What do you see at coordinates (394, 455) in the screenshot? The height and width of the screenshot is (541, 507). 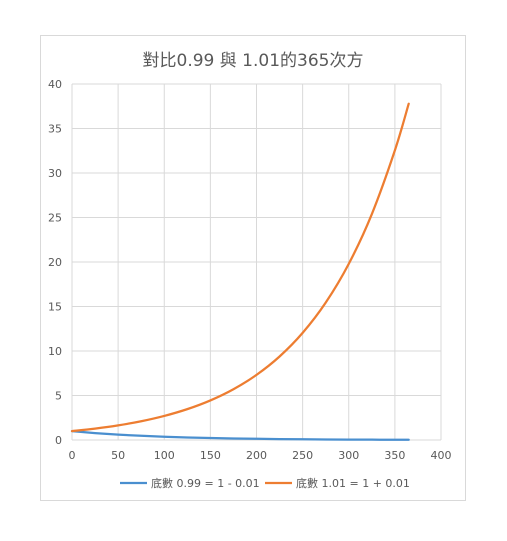 I see `x-tick-label: 350` at bounding box center [394, 455].